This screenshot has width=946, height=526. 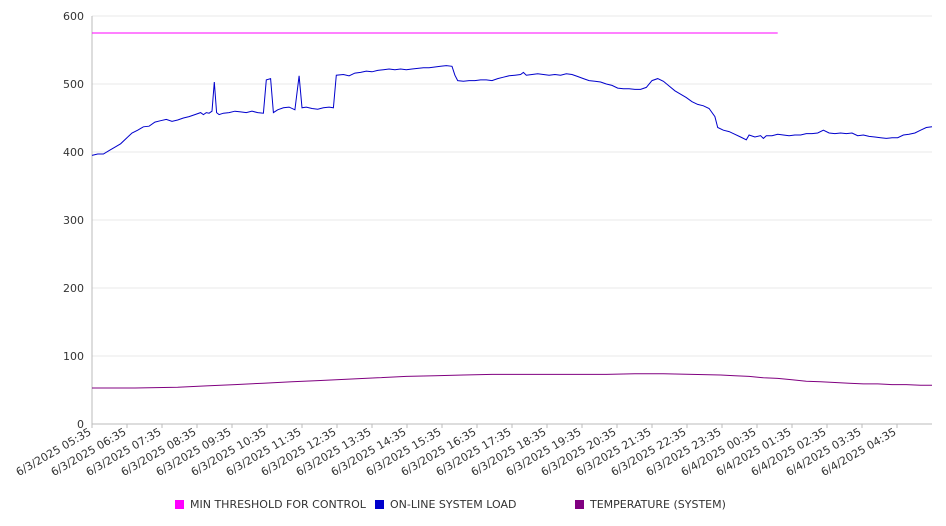 I want to click on y-tick-label: 300, so click(x=73, y=220).